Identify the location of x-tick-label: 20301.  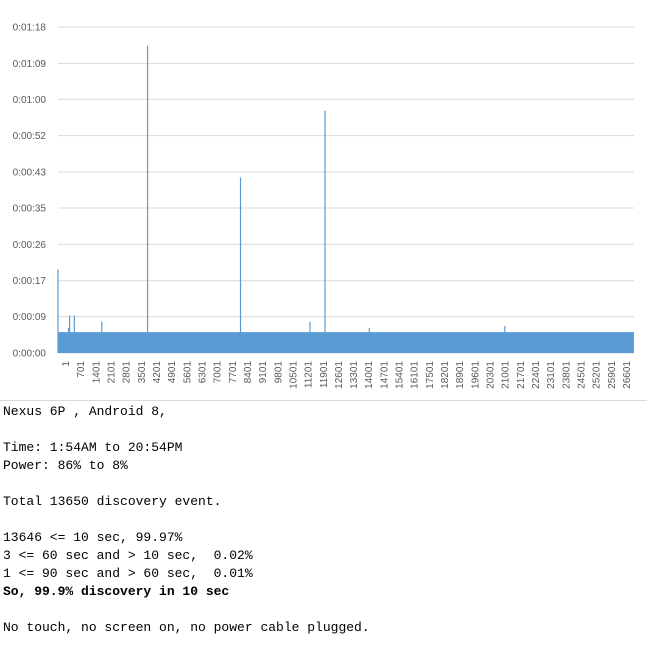
(491, 375).